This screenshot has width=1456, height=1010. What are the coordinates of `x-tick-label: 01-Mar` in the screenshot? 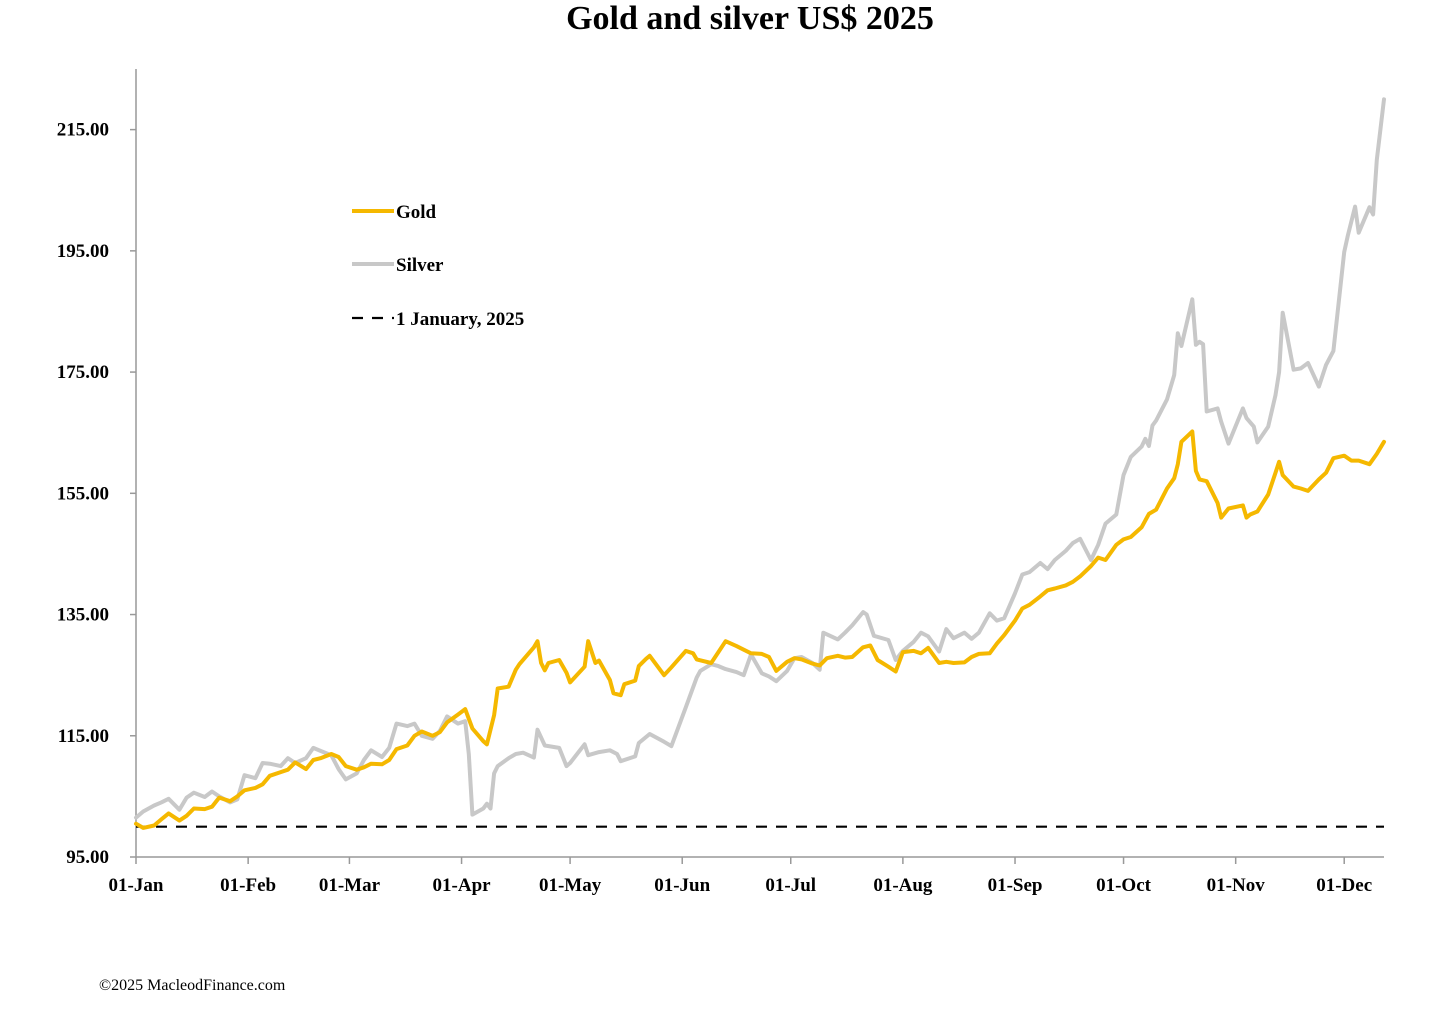 It's located at (350, 885).